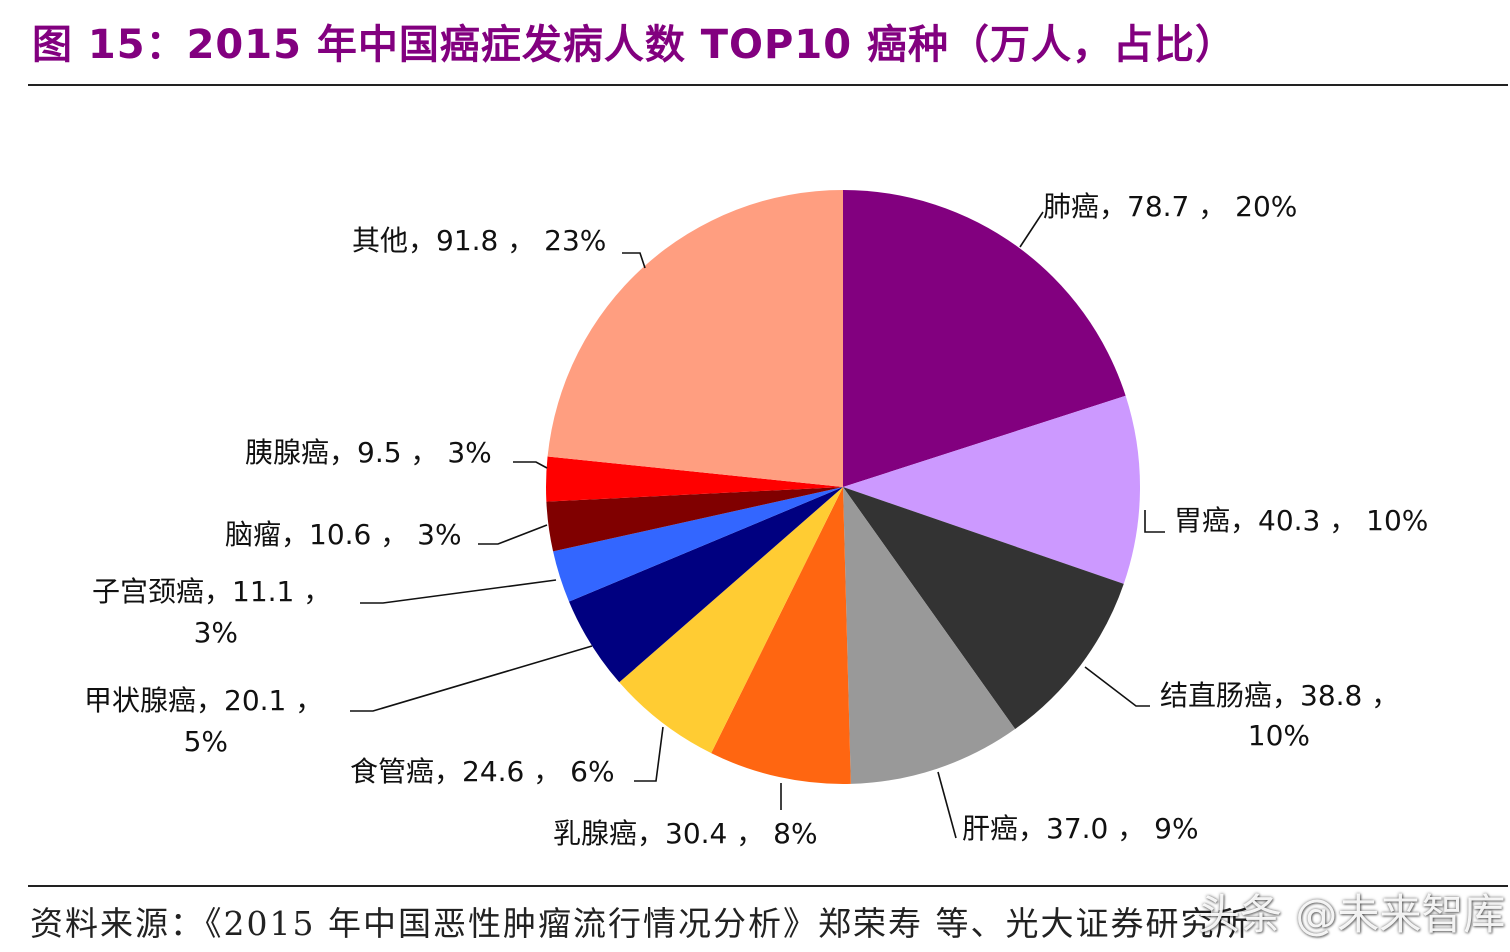  What do you see at coordinates (1279, 735) in the screenshot?
I see `data-label-3-line-2: 10%` at bounding box center [1279, 735].